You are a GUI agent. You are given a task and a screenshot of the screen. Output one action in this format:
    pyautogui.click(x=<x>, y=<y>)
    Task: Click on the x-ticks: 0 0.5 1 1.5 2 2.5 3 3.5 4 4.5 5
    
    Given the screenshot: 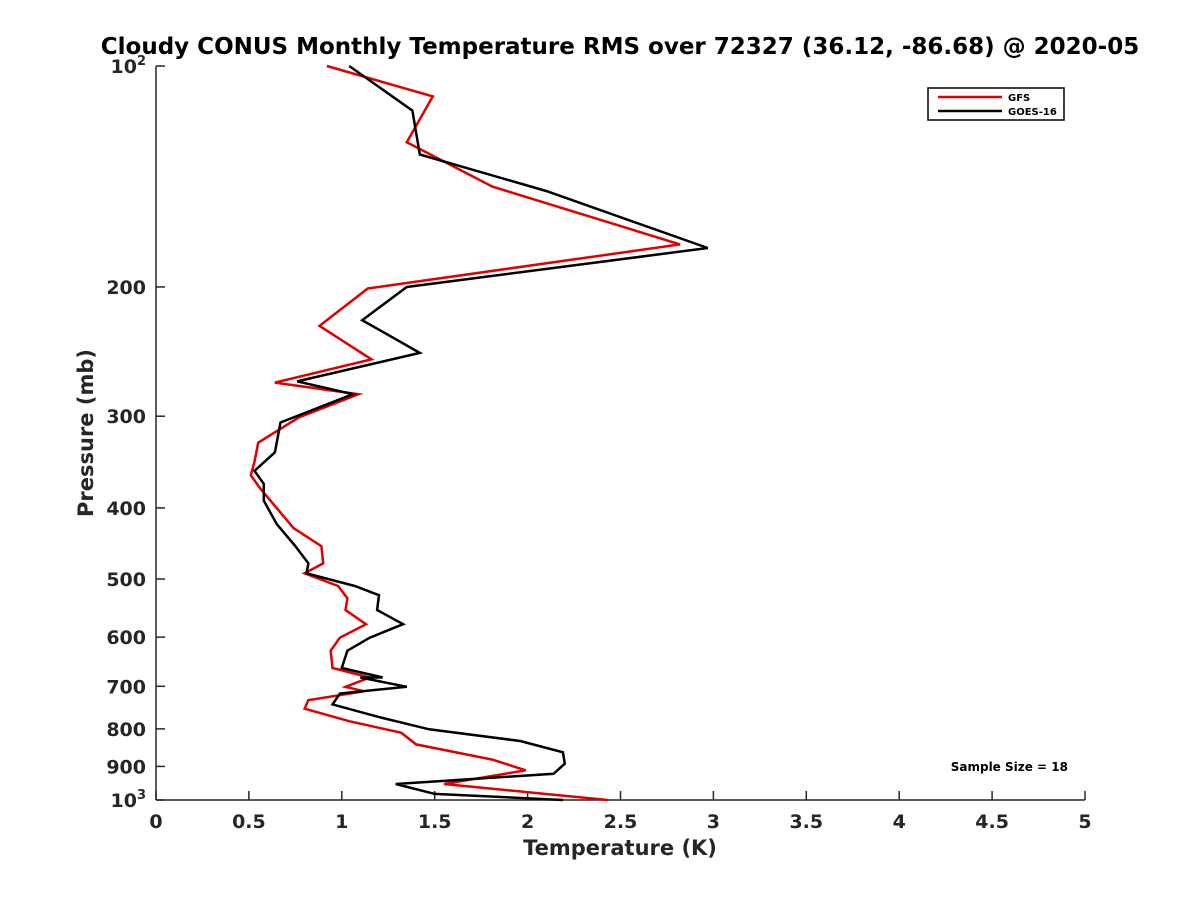 What is the action you would take?
    pyautogui.click(x=620, y=812)
    